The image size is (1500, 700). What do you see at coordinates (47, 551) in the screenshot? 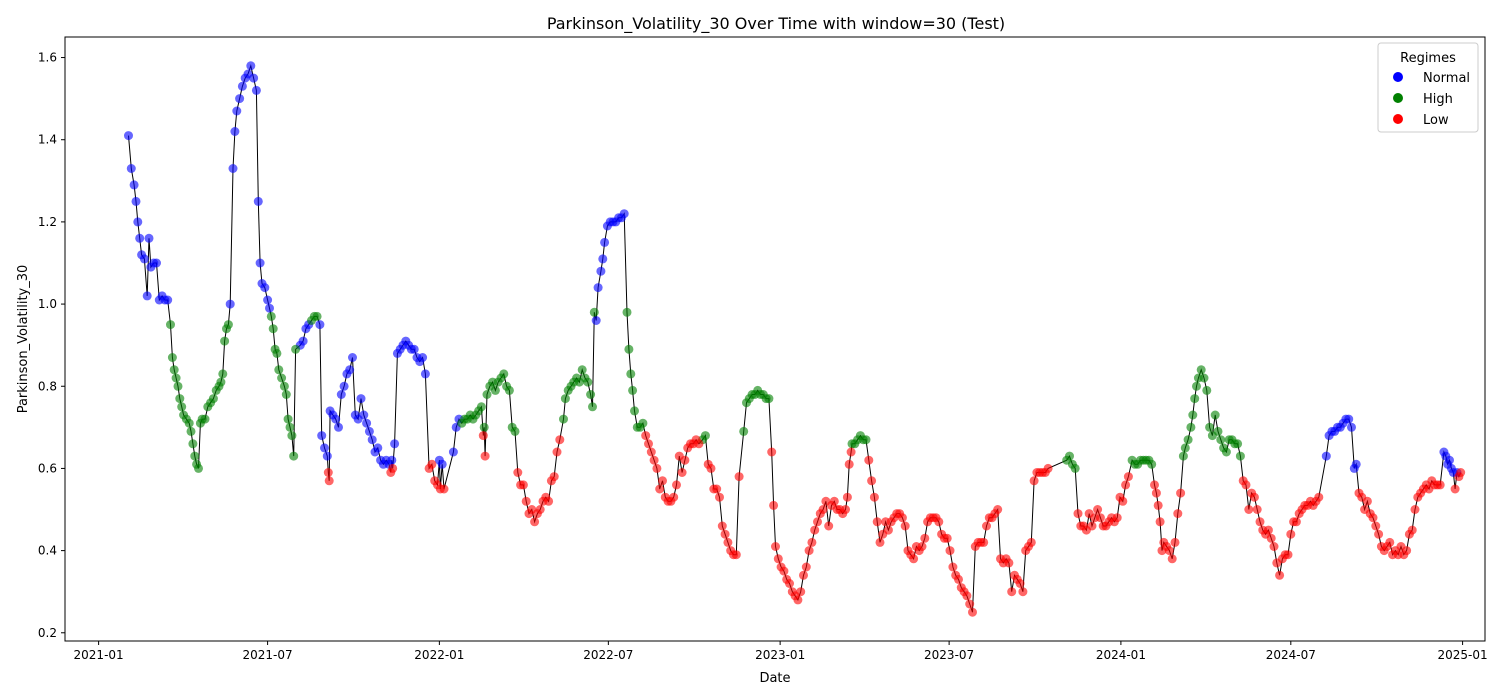
I see `y-tick-label: 0.4` at bounding box center [47, 551].